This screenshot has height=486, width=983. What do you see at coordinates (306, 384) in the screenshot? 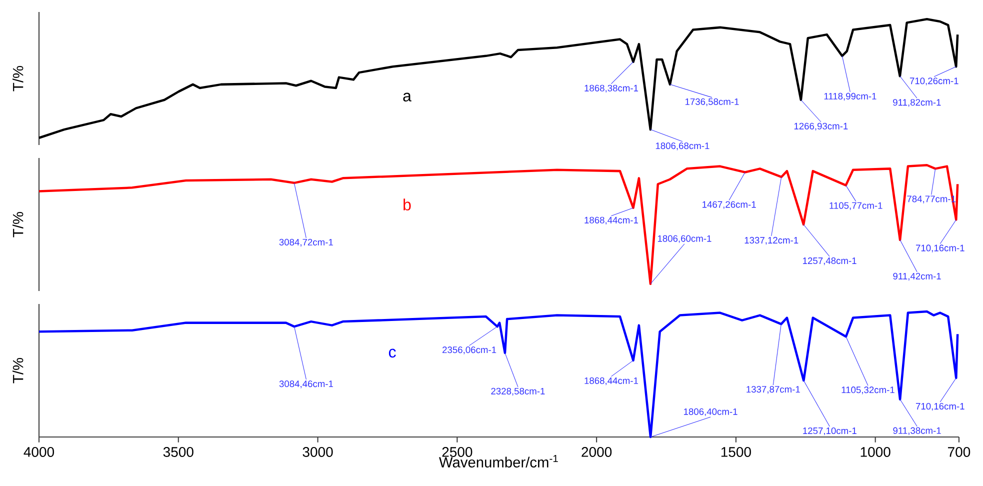
I see `annotation: 3084,46cm-1` at bounding box center [306, 384].